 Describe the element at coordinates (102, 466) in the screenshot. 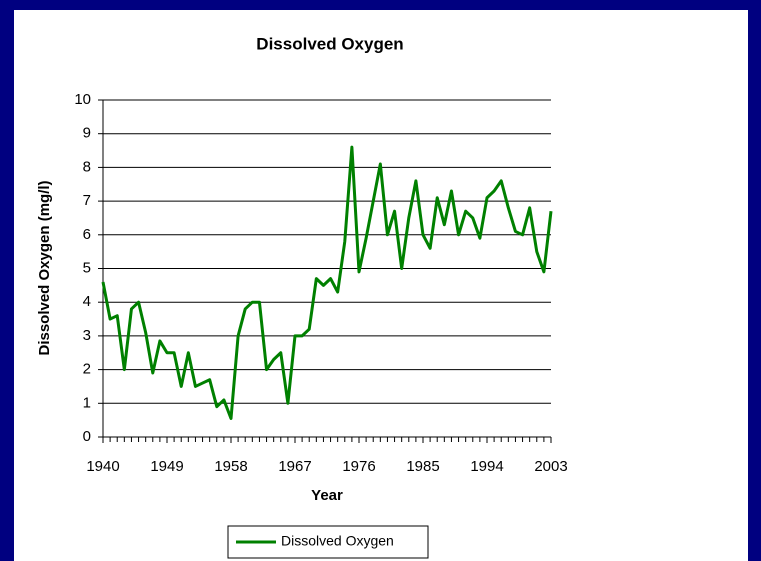

I see `x-tick-label: 1940` at that location.